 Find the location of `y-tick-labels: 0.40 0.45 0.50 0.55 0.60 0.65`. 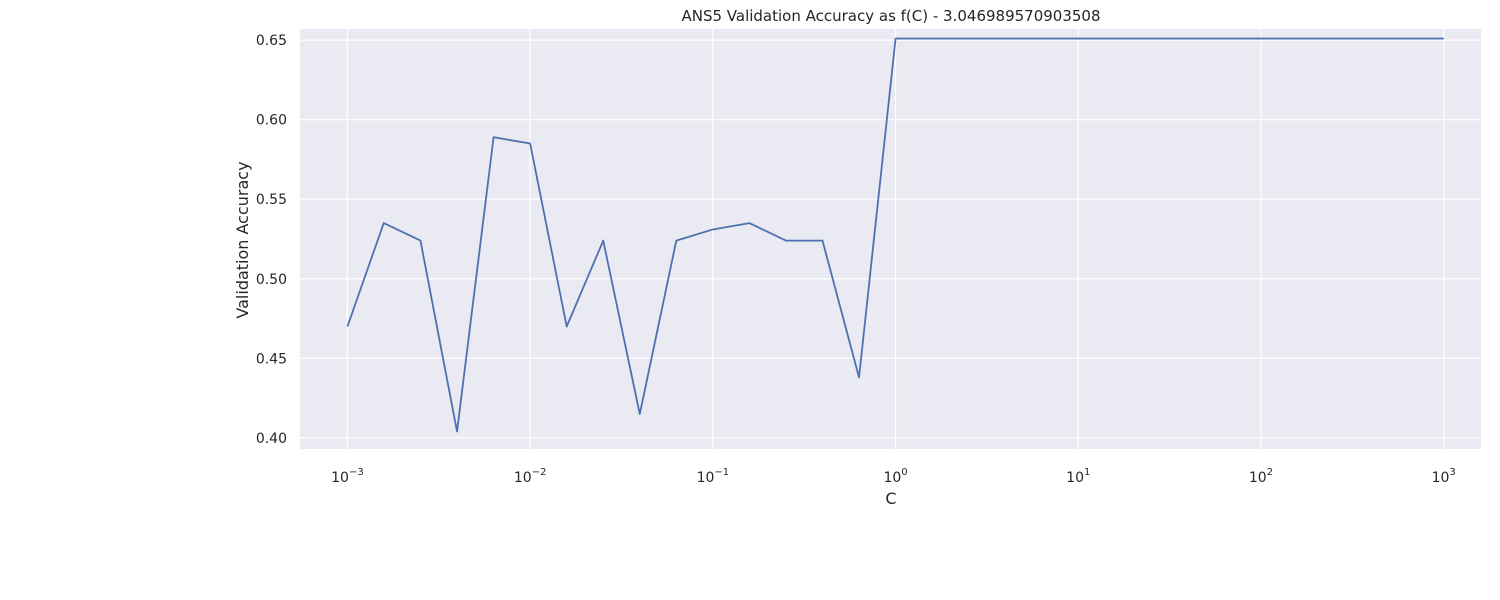

y-tick-labels: 0.40 0.45 0.50 0.55 0.60 0.65 is located at coordinates (271, 240).